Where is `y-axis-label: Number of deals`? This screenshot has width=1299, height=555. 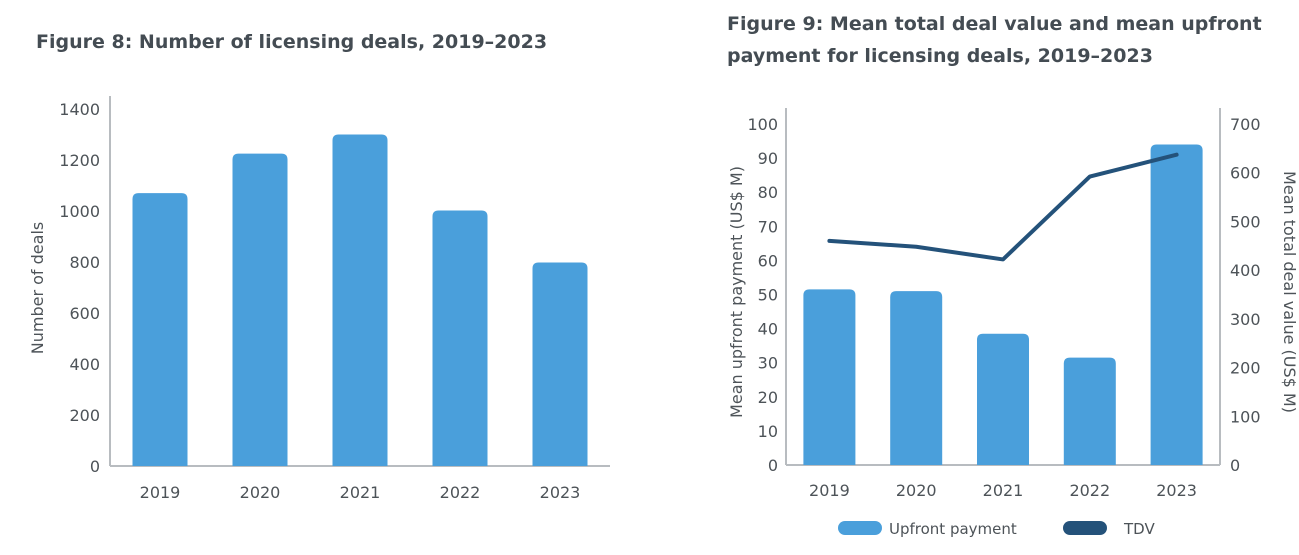
y-axis-label: Number of deals is located at coordinates (37, 288).